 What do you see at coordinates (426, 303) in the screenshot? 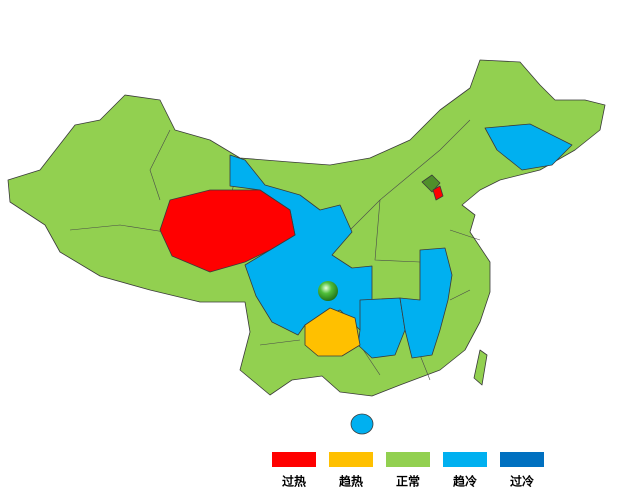
I see `southeast-cool-region` at bounding box center [426, 303].